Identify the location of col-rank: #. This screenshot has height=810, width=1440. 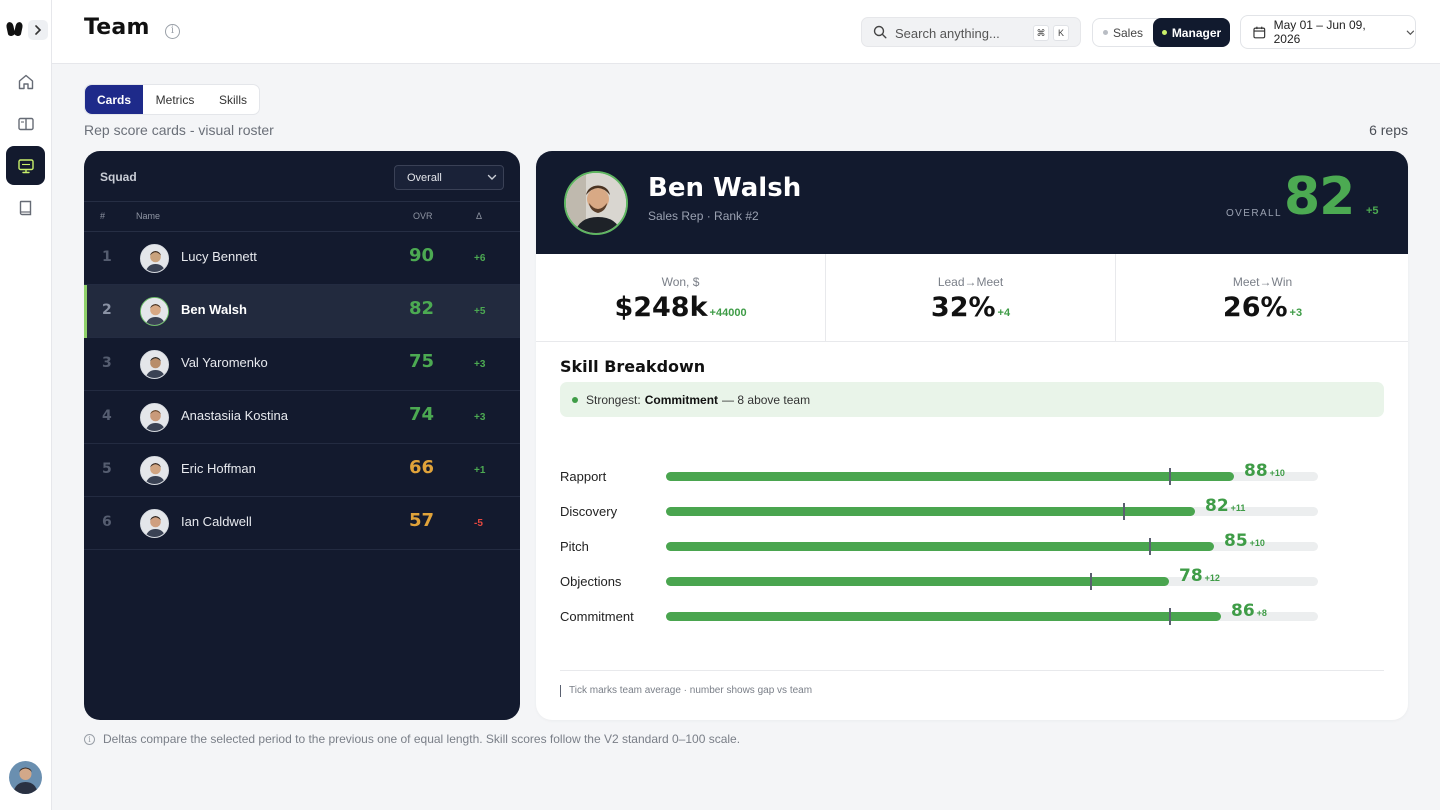
(103, 216).